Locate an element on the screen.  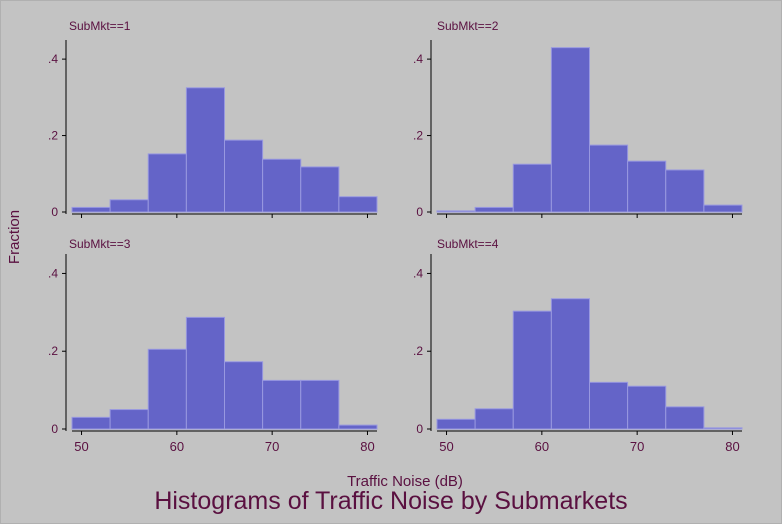
y-axis-label: Fraction is located at coordinates (14, 237).